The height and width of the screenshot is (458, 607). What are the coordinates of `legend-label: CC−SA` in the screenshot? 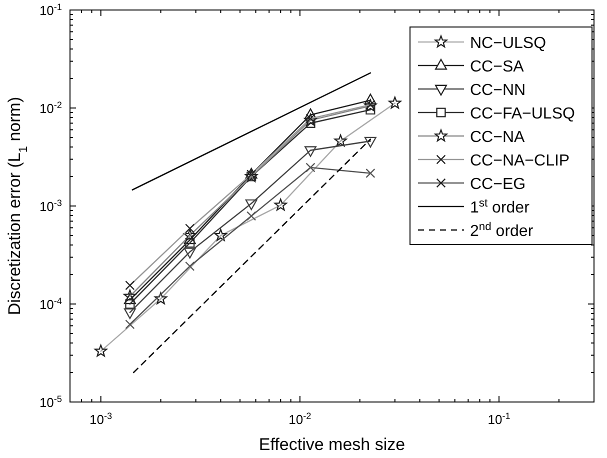 It's located at (497, 67).